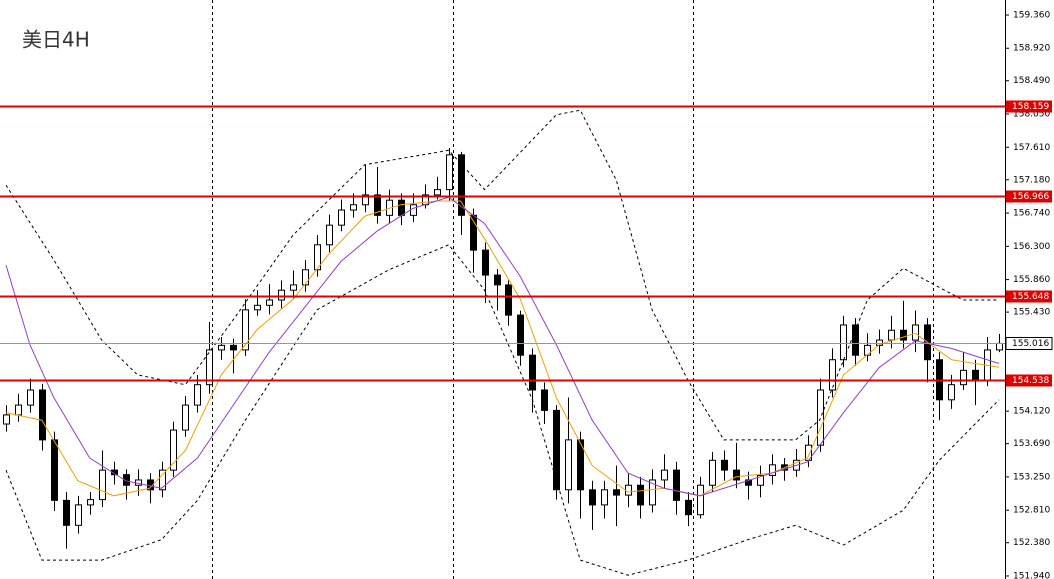 The height and width of the screenshot is (579, 1054). What do you see at coordinates (1031, 81) in the screenshot?
I see `y-tick-label: 158.490` at bounding box center [1031, 81].